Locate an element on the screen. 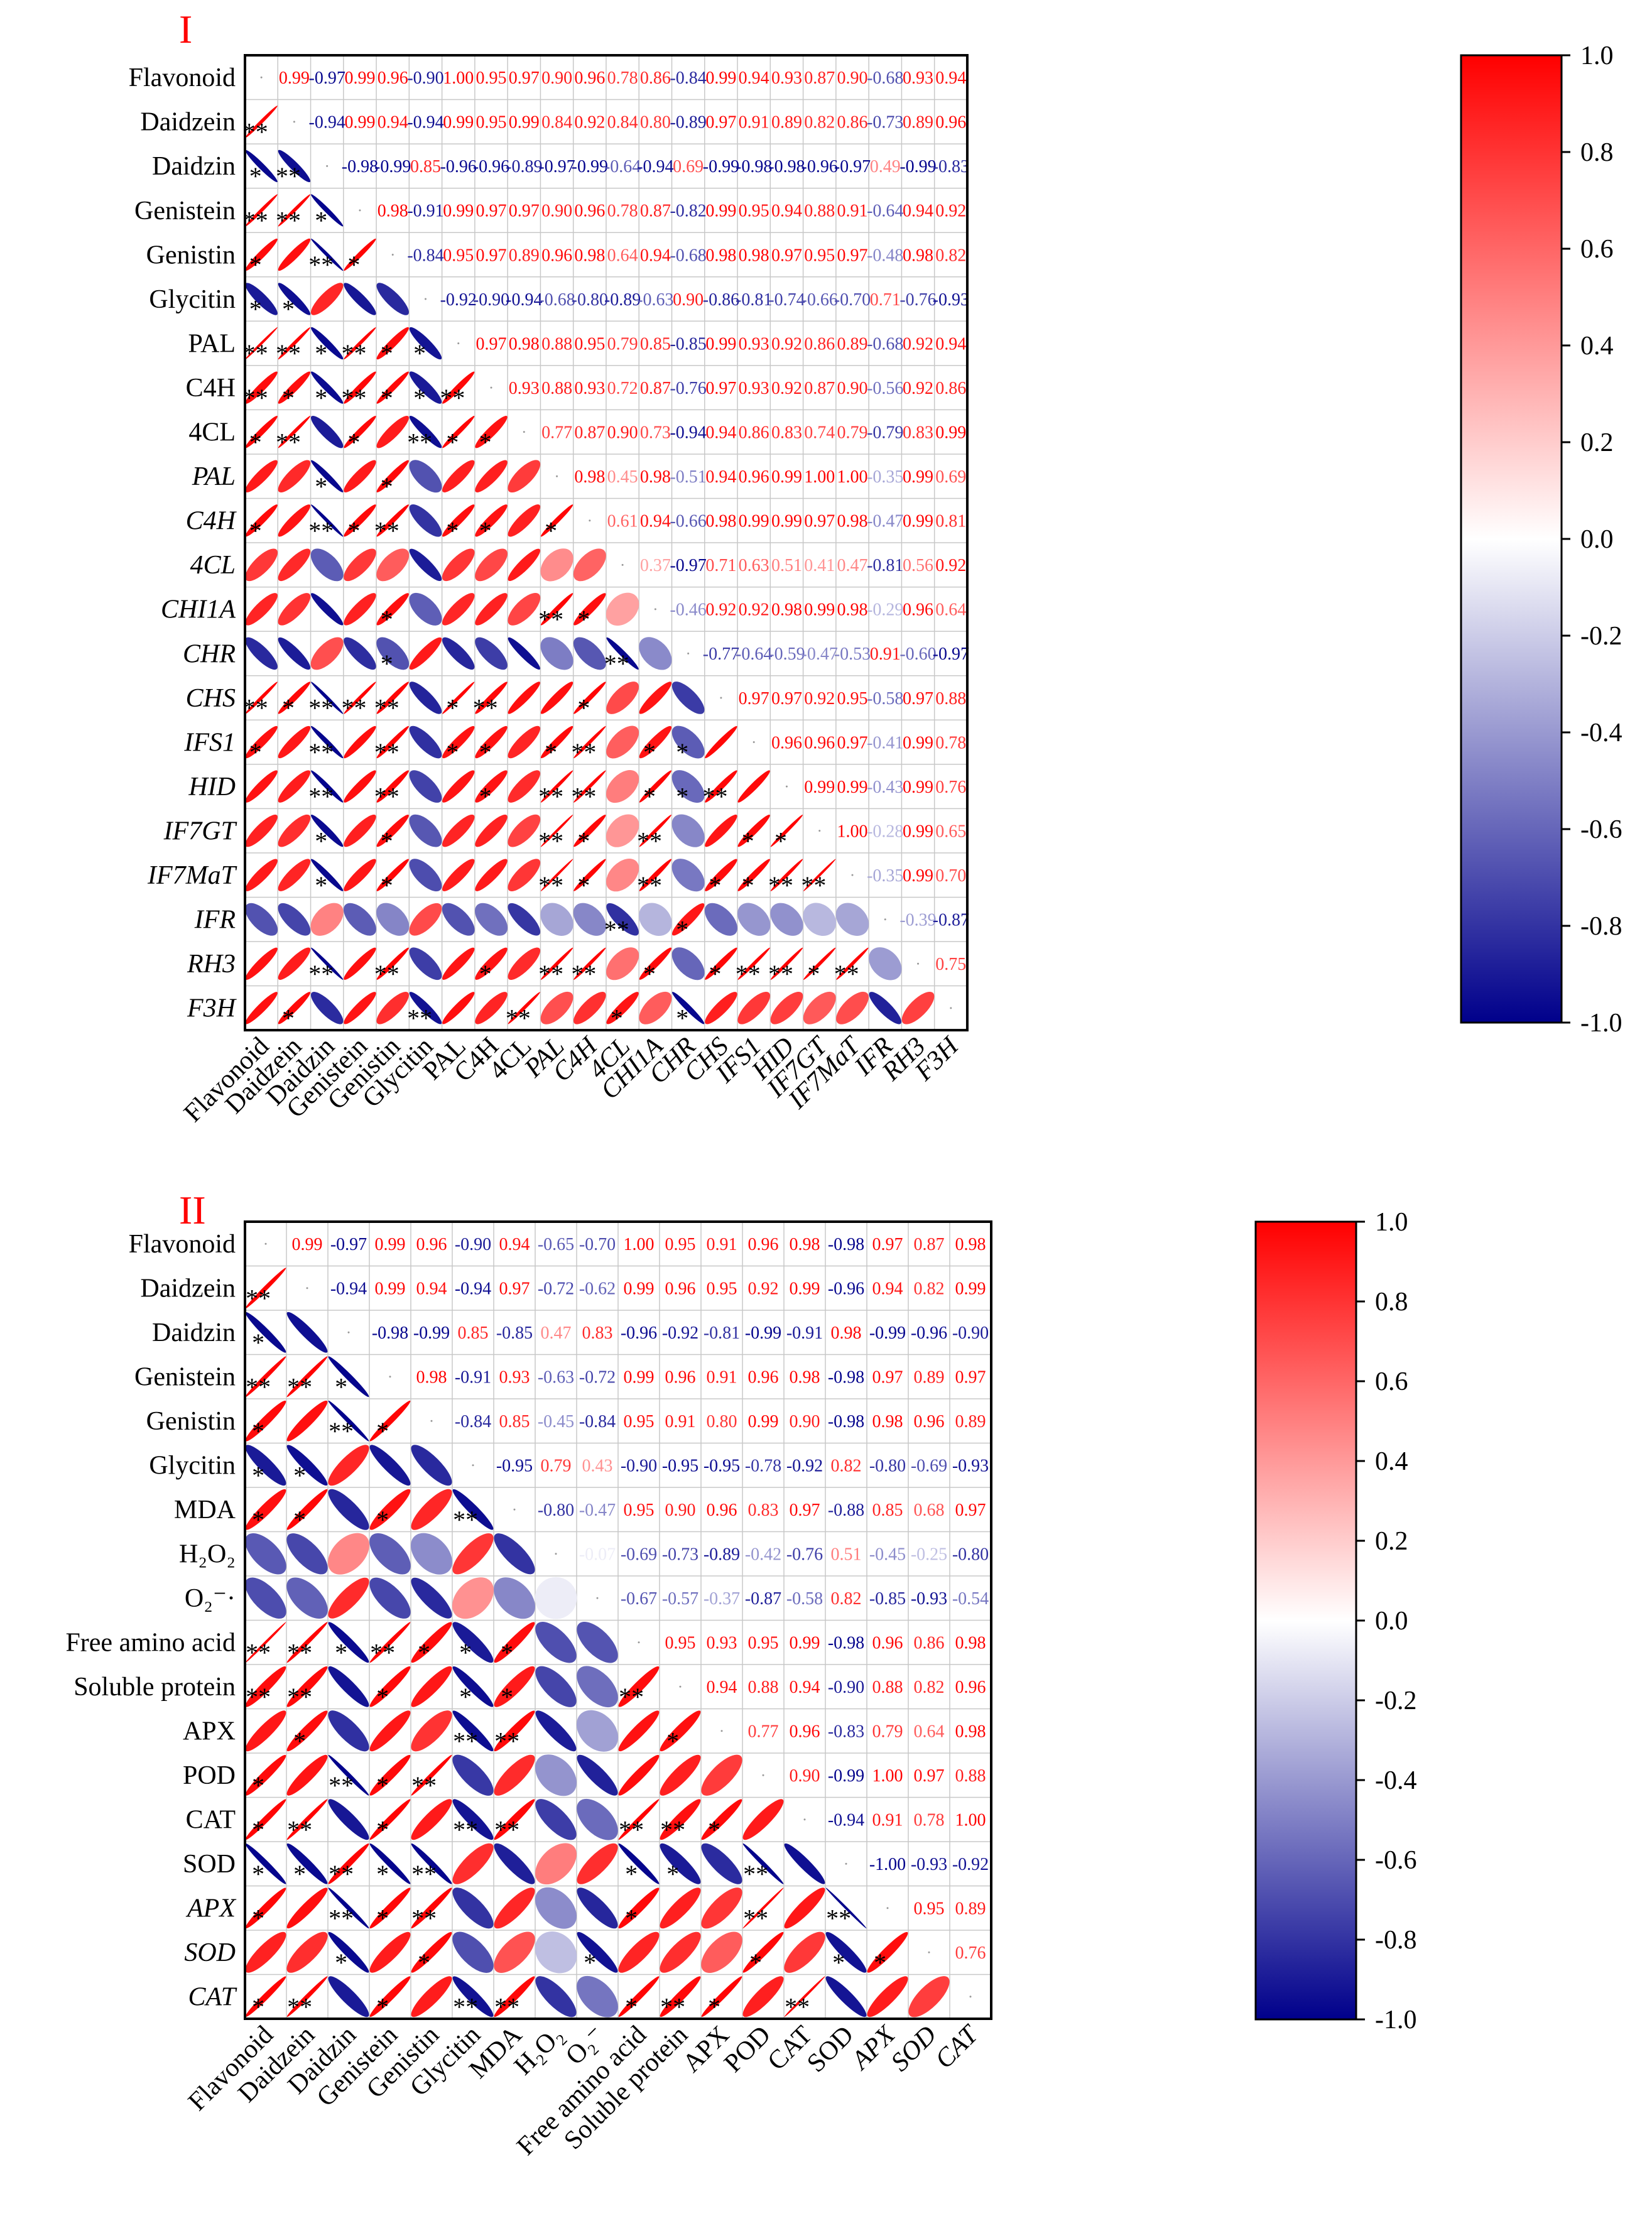 The image size is (1652, 2216). panel-1-value-label: -0.91 is located at coordinates (425, 211).